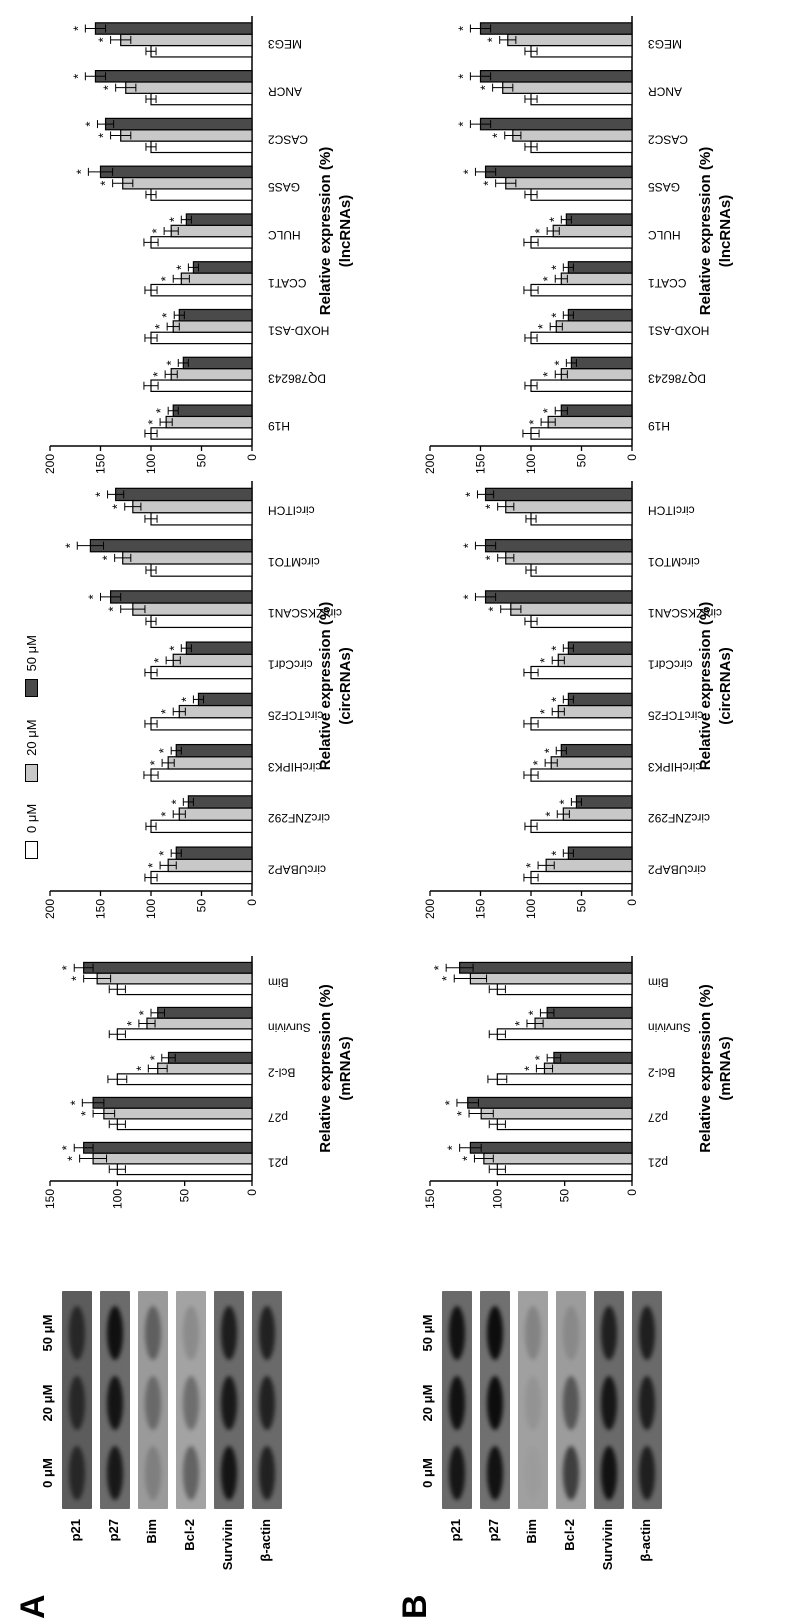 The width and height of the screenshot is (805, 1621). Describe the element at coordinates (664, 187) in the screenshot. I see `x-category-label: GAS5` at that location.